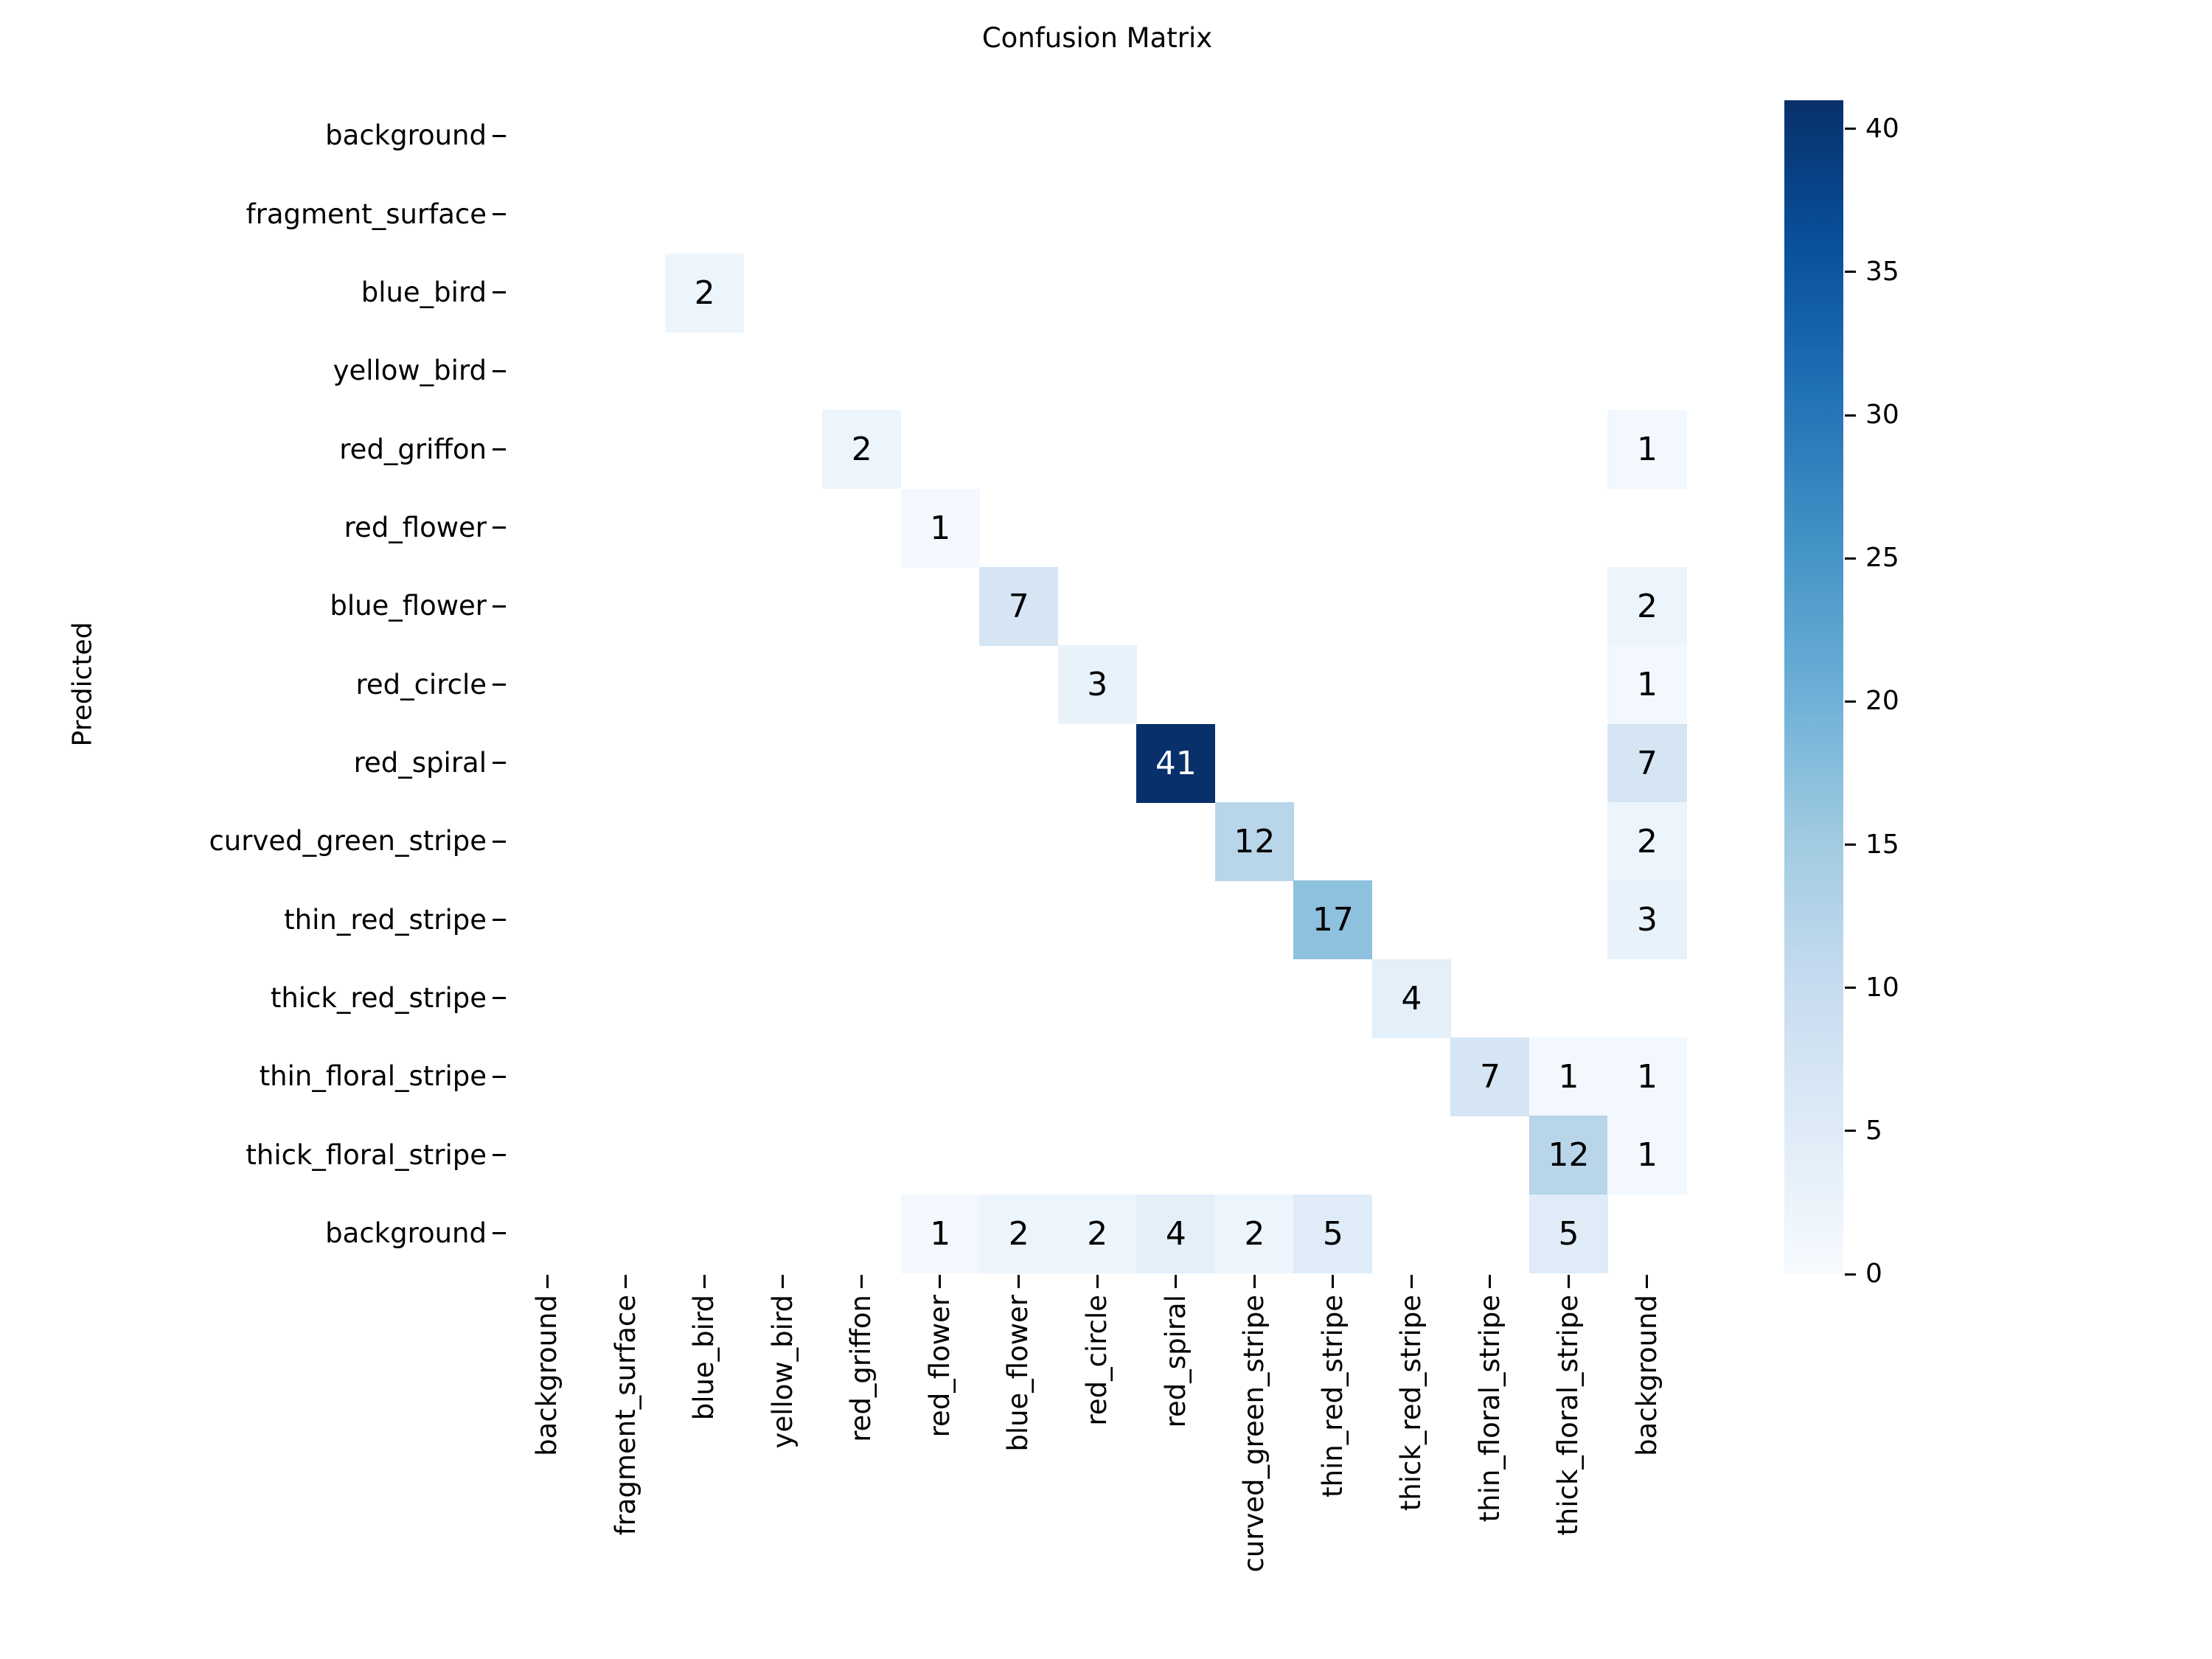 The image size is (2212, 1659). Describe the element at coordinates (1332, 1396) in the screenshot. I see `col-label: thin_red_stripe` at that location.